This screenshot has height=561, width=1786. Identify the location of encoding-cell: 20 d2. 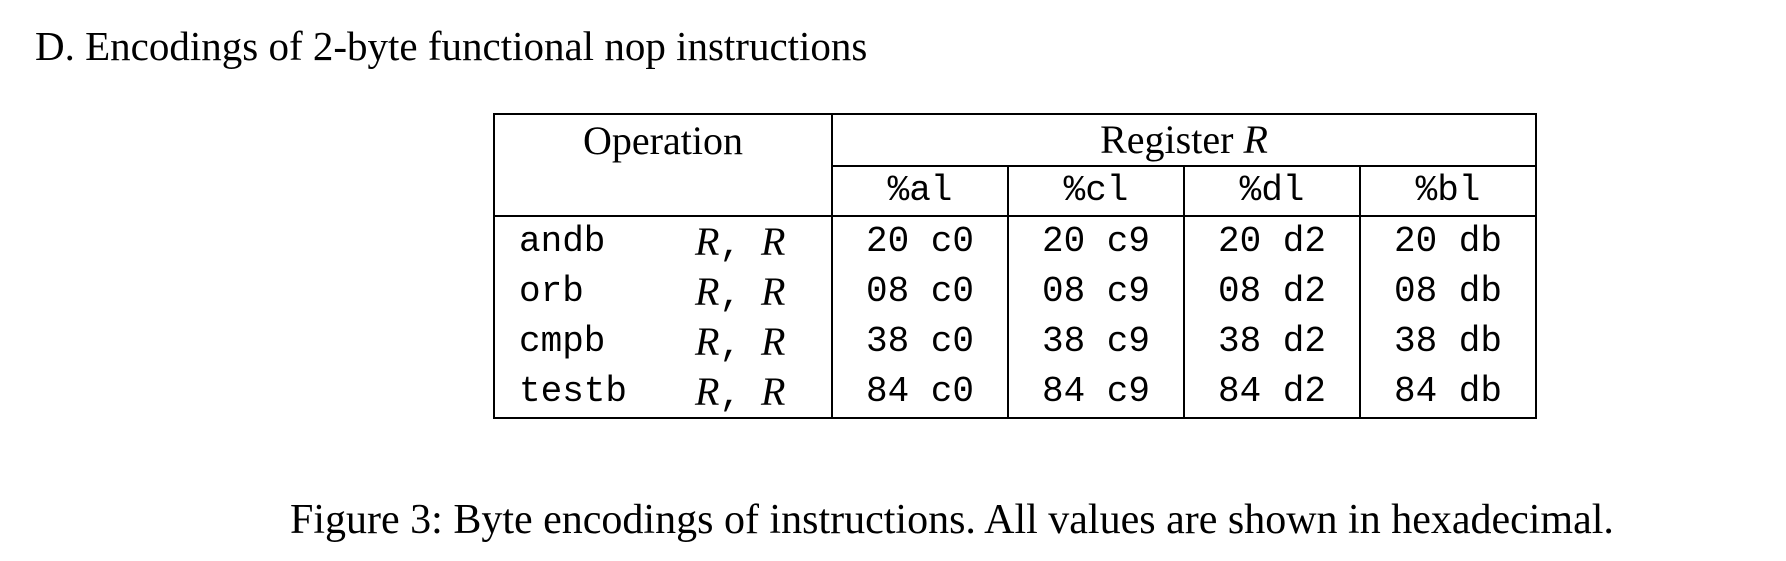
(1272, 241).